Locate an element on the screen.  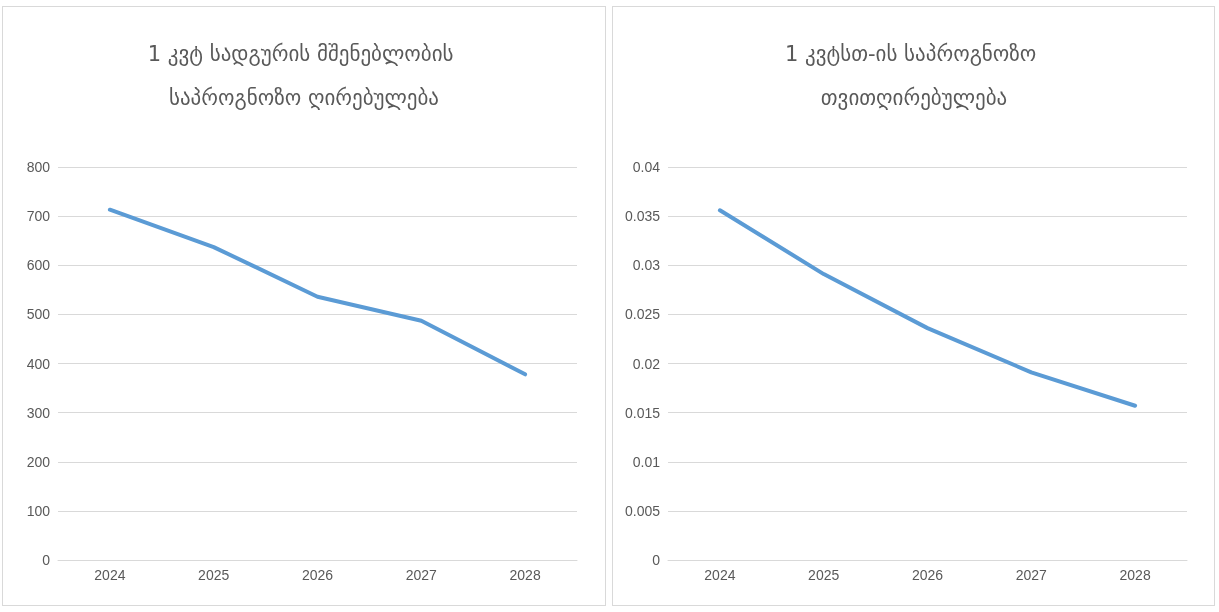
y-tick-label: 0.03 is located at coordinates (646, 265).